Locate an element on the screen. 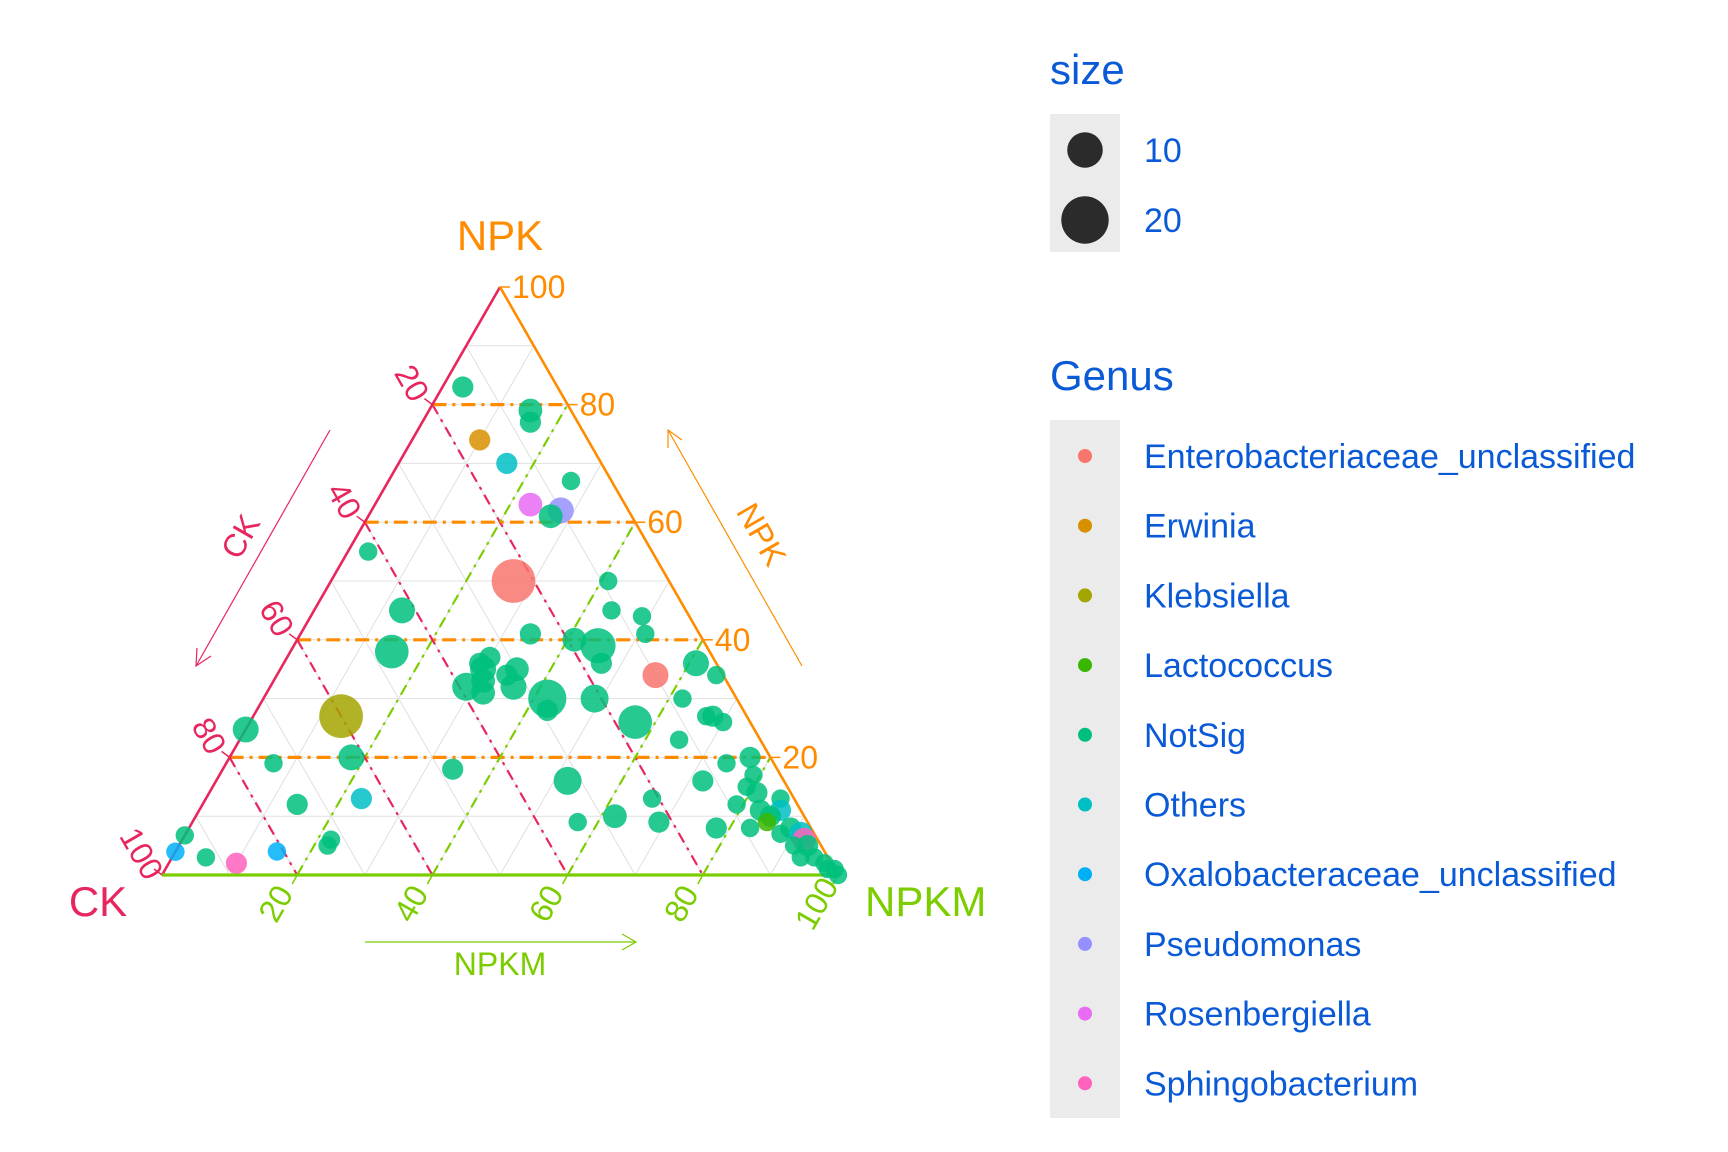 This screenshot has height=1152, width=1728. genus-legend-label: Oxalobacteraceae_unclassified is located at coordinates (1380, 875).